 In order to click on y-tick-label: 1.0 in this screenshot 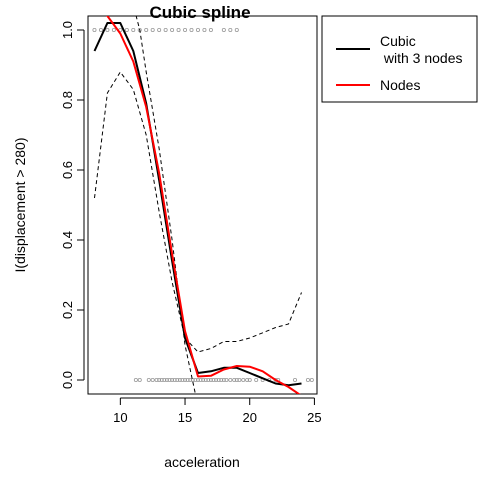, I will do `click(67, 30)`.